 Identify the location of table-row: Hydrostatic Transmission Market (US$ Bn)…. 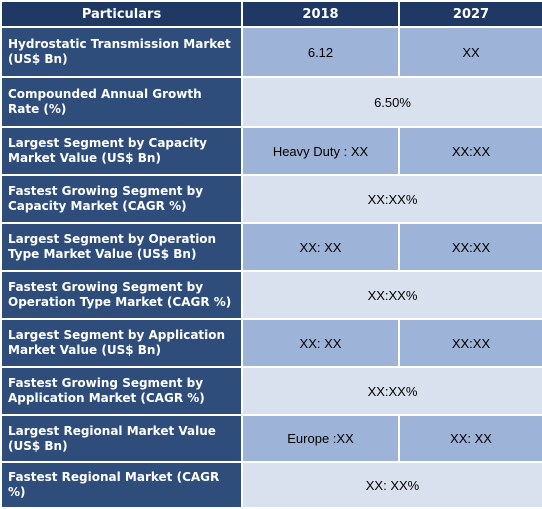
(271, 52).